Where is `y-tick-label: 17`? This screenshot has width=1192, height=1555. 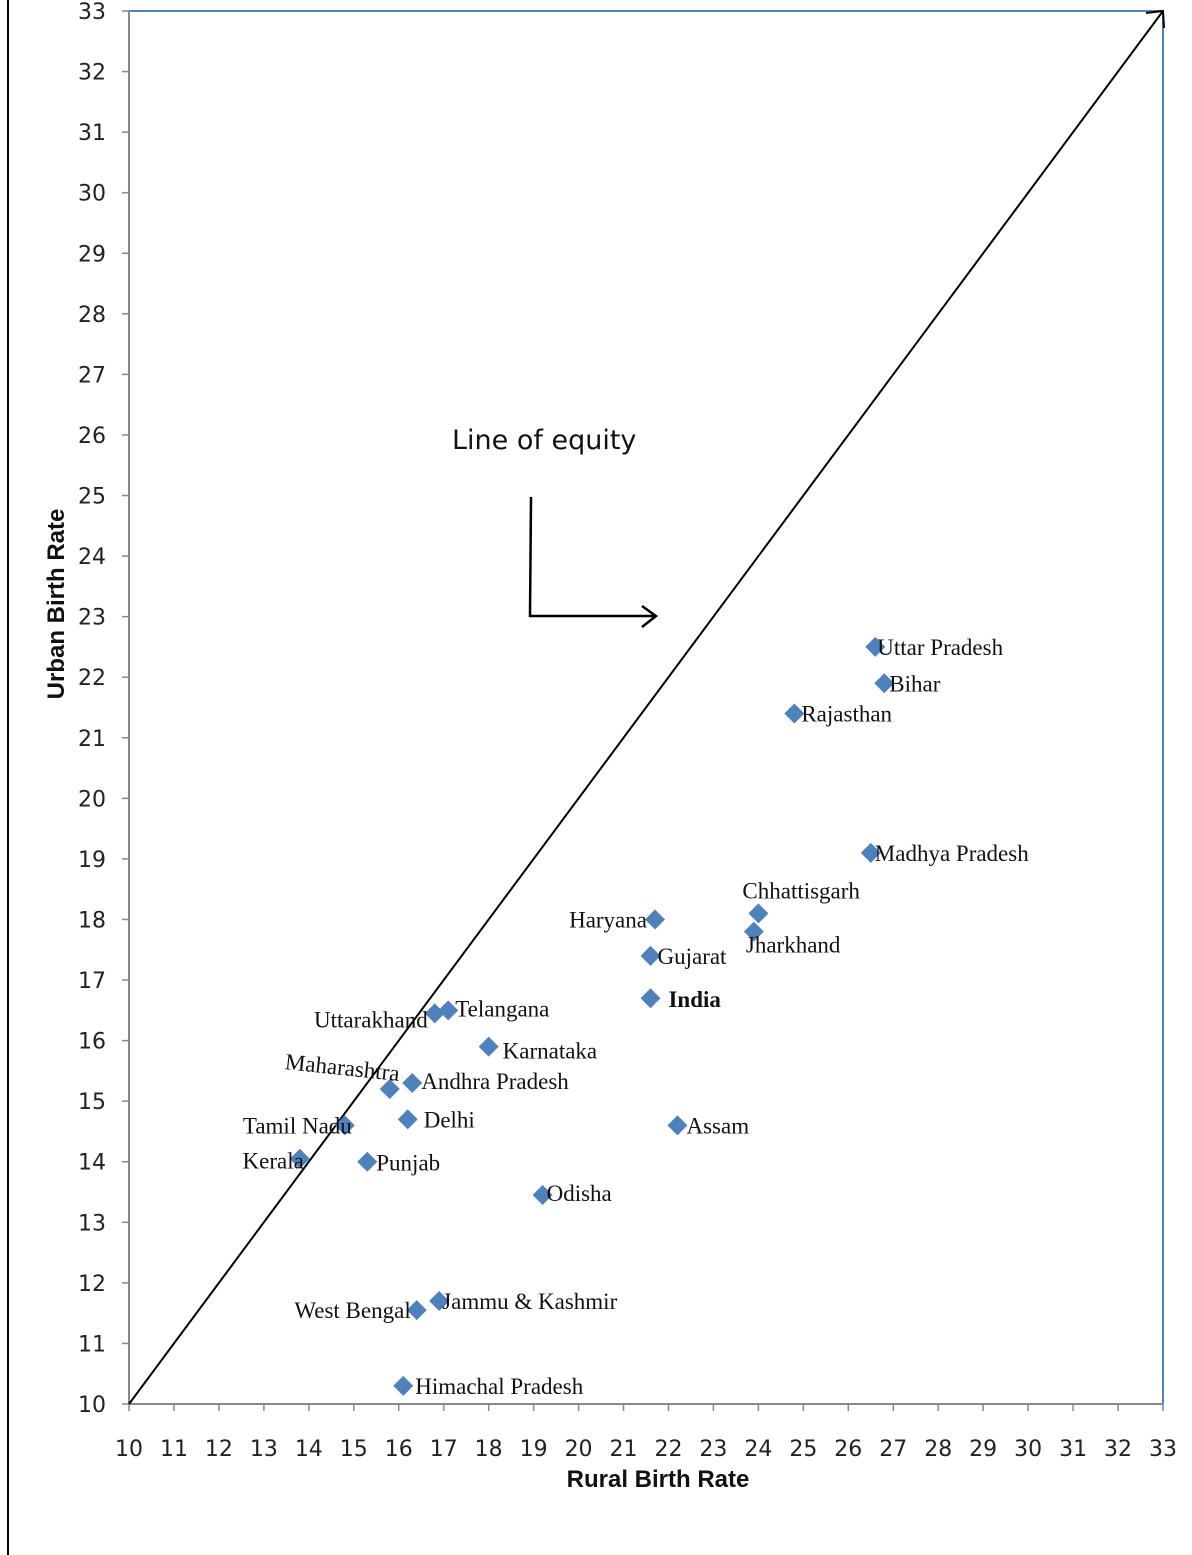 y-tick-label: 17 is located at coordinates (92, 981).